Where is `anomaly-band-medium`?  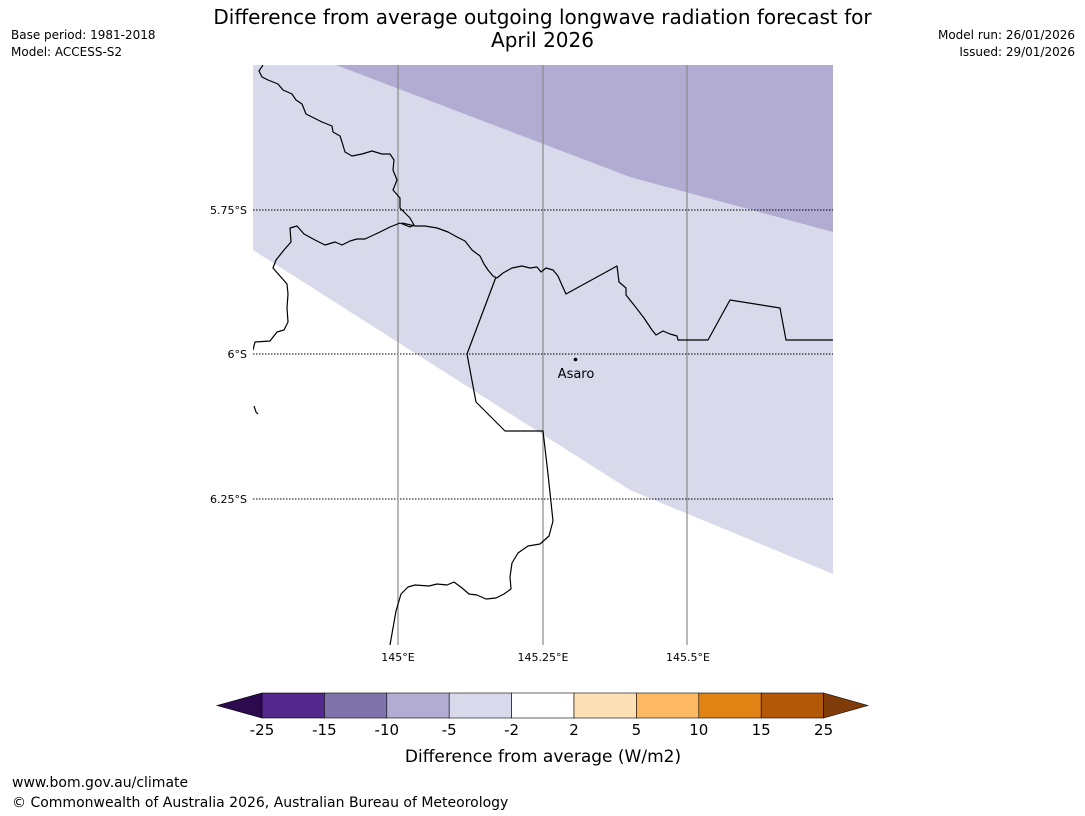
anomaly-band-medium is located at coordinates (584, 148).